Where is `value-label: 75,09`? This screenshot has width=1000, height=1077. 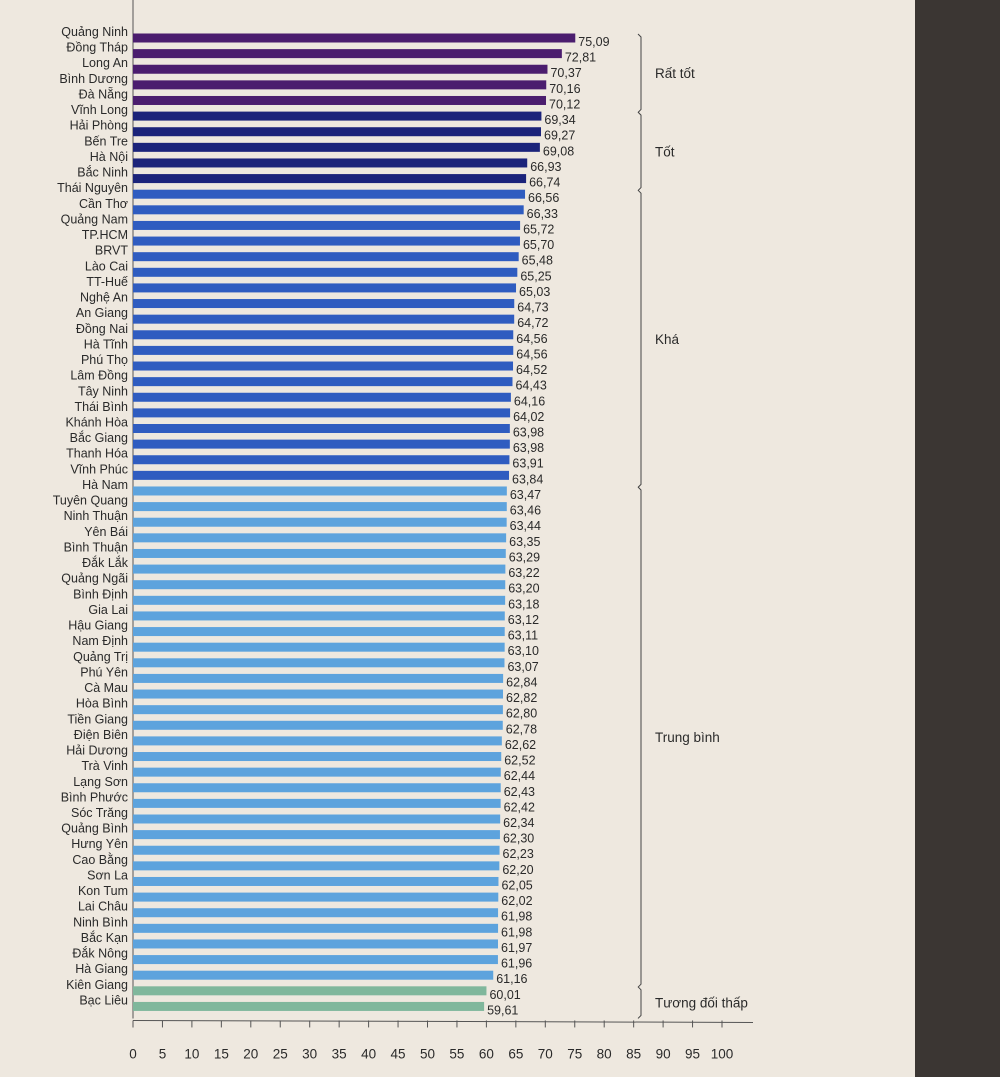
value-label: 75,09 is located at coordinates (593, 42).